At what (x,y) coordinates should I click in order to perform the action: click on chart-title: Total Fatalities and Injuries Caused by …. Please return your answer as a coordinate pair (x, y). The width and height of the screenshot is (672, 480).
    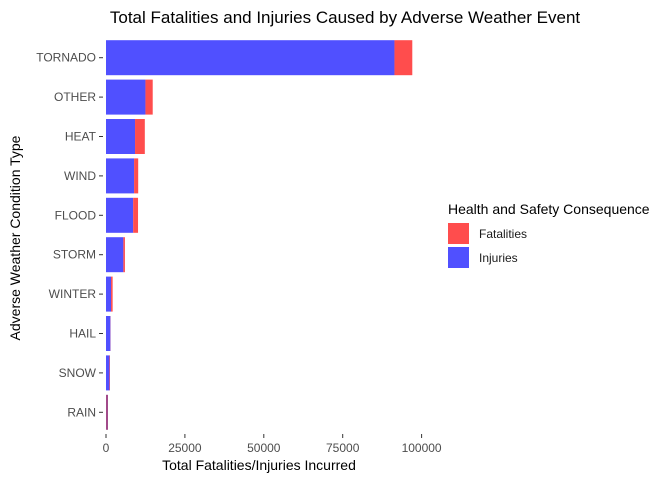
    Looking at the image, I should click on (345, 17).